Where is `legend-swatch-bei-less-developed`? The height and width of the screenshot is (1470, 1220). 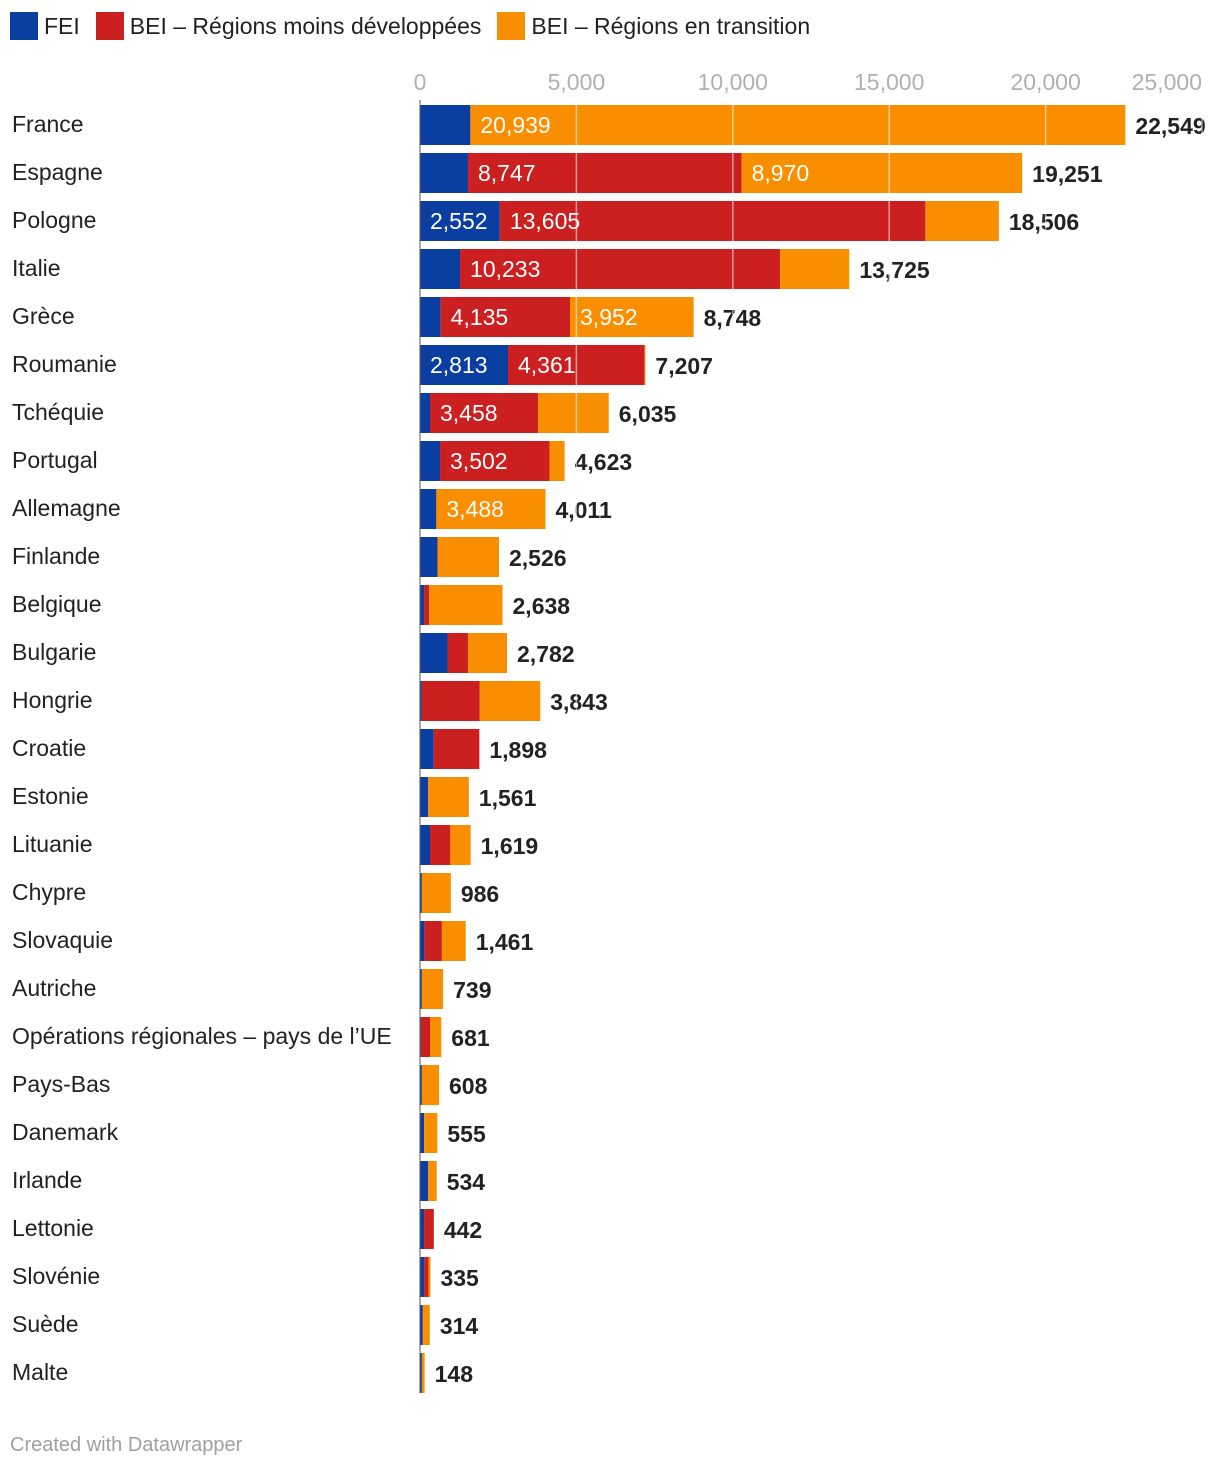
legend-swatch-bei-less-developed is located at coordinates (109, 26).